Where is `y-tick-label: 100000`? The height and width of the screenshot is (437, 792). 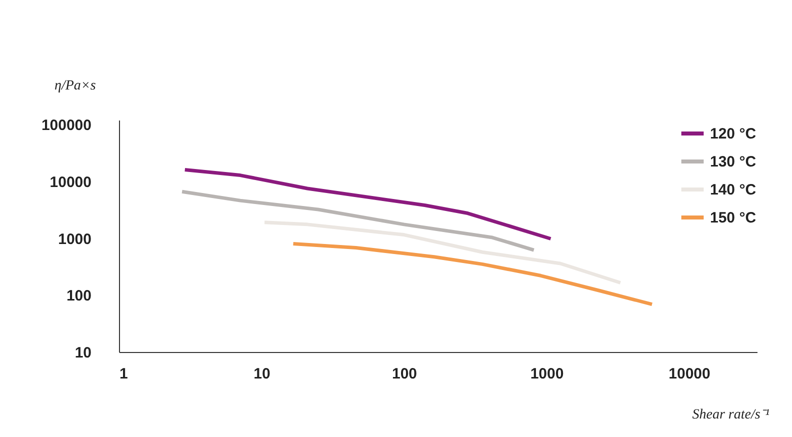
y-tick-label: 100000 is located at coordinates (66, 125).